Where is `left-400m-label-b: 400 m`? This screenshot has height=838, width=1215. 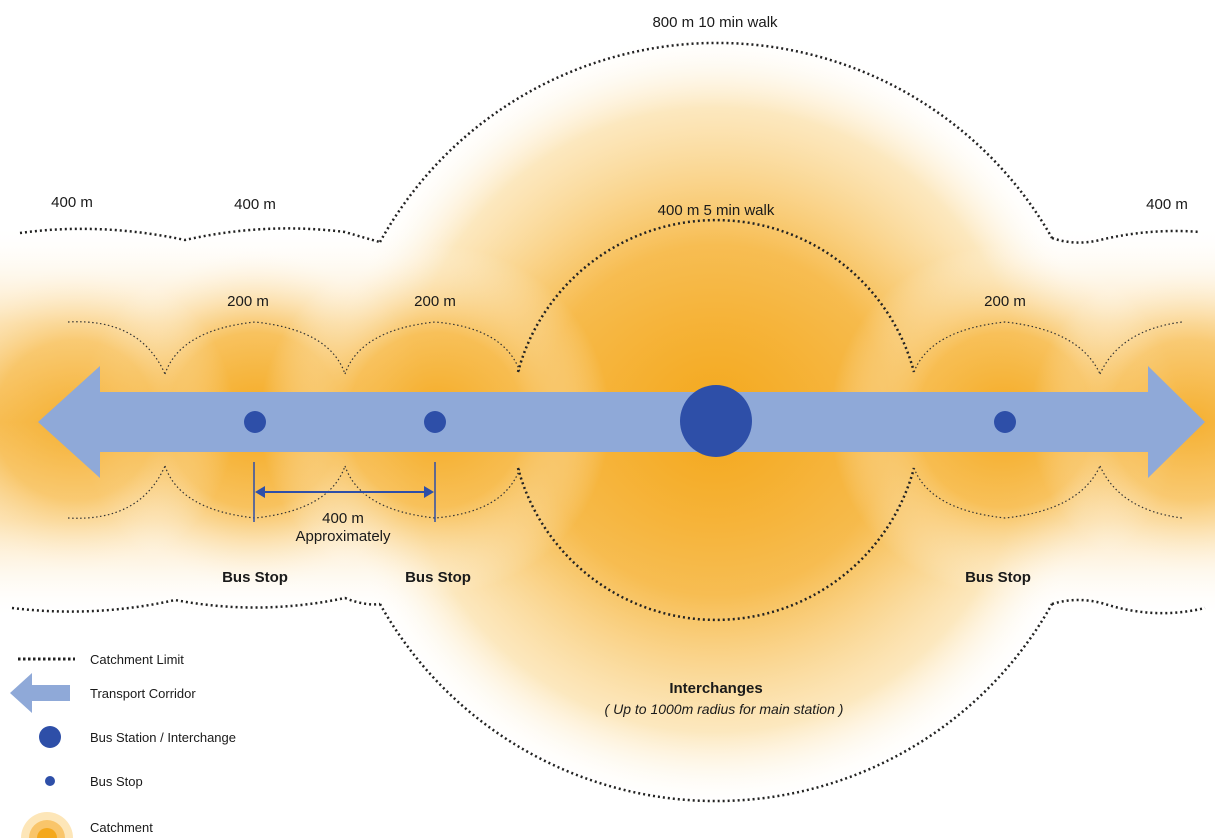
left-400m-label-b: 400 m is located at coordinates (255, 204).